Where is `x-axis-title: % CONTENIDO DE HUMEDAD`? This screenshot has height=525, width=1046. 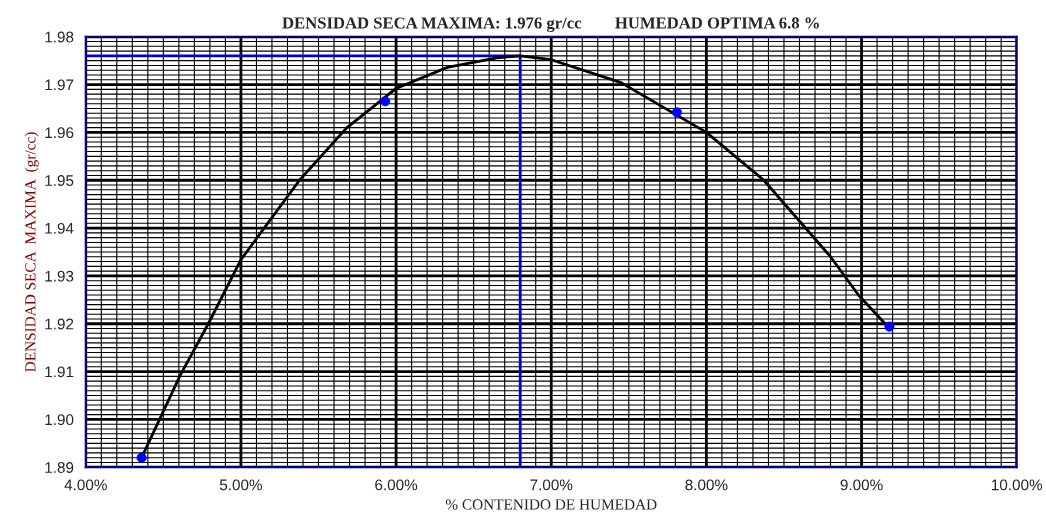 x-axis-title: % CONTENIDO DE HUMEDAD is located at coordinates (551, 504).